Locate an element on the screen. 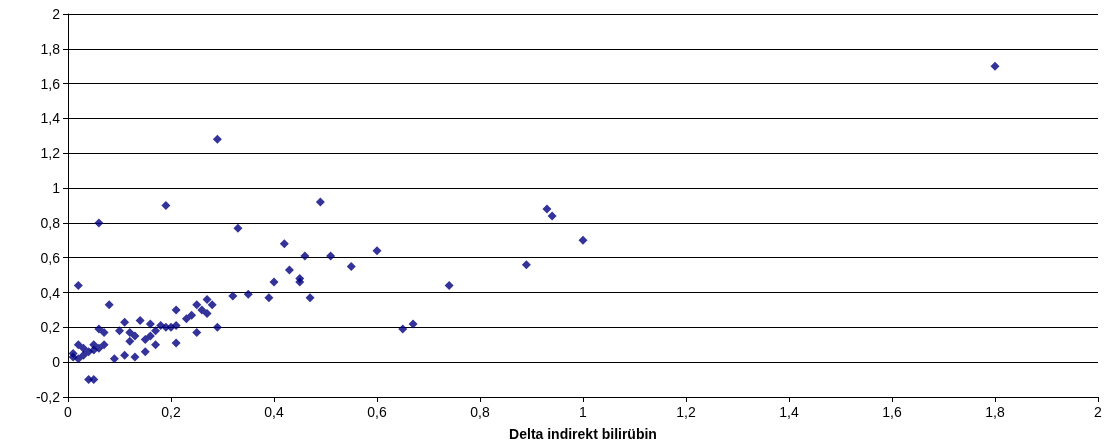  y-tick-label: 0,8 is located at coordinates (50, 222).